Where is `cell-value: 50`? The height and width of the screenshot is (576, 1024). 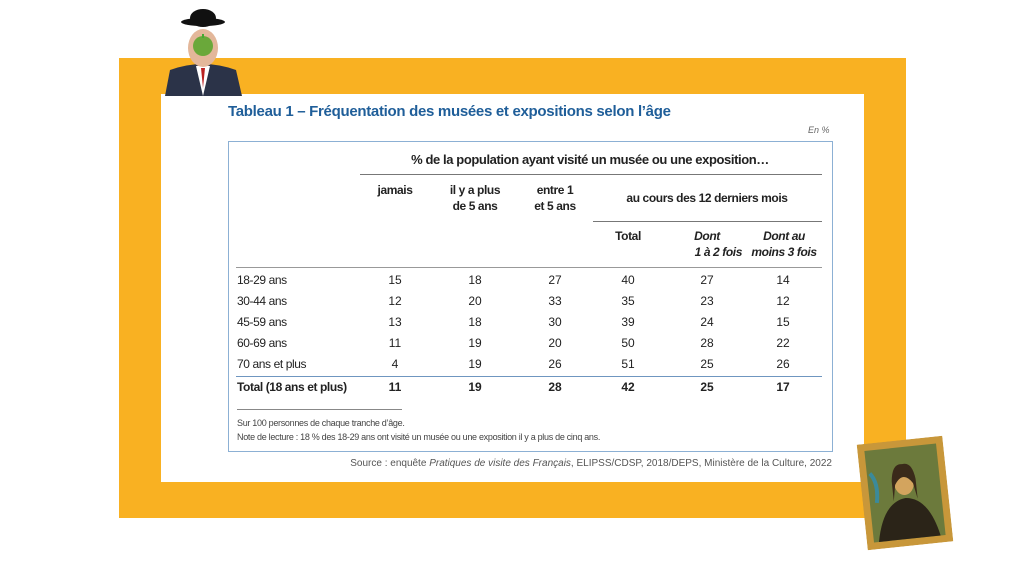
cell-value: 50 is located at coordinates (628, 343).